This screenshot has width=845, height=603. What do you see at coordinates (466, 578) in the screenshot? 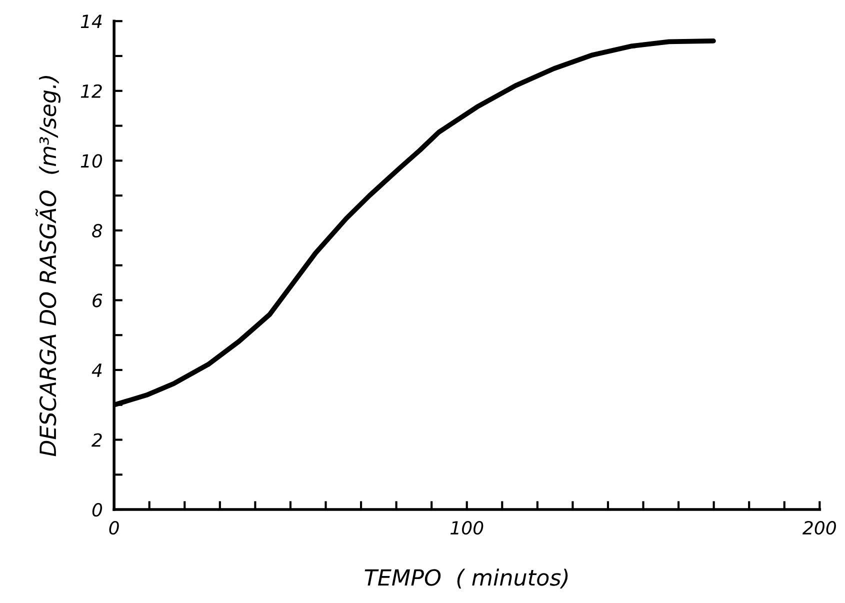
I see `x-axis-title: TEMPO ( minutos)` at bounding box center [466, 578].